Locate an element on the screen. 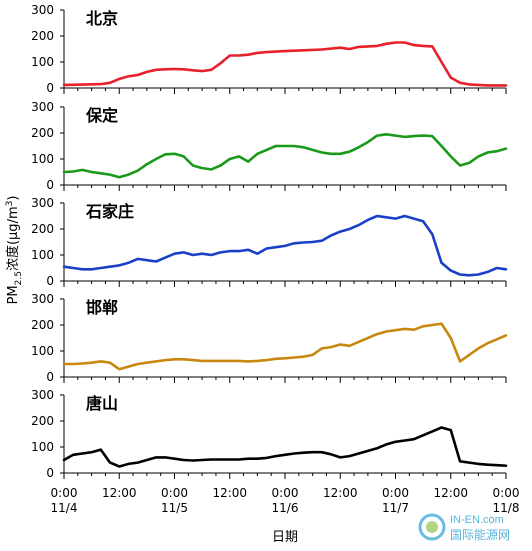 This screenshot has height=551, width=532. y-tick-label-4-0: 0 is located at coordinates (50, 473).